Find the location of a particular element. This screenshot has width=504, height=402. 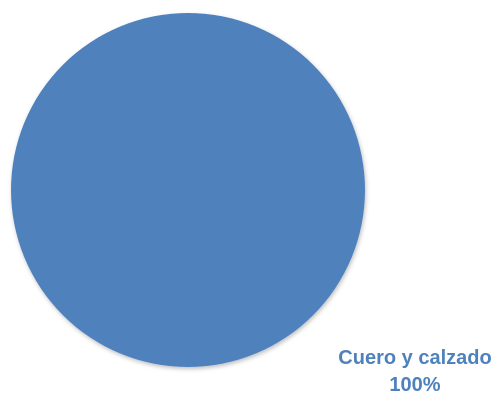

slice-label-value: 100% is located at coordinates (414, 385).